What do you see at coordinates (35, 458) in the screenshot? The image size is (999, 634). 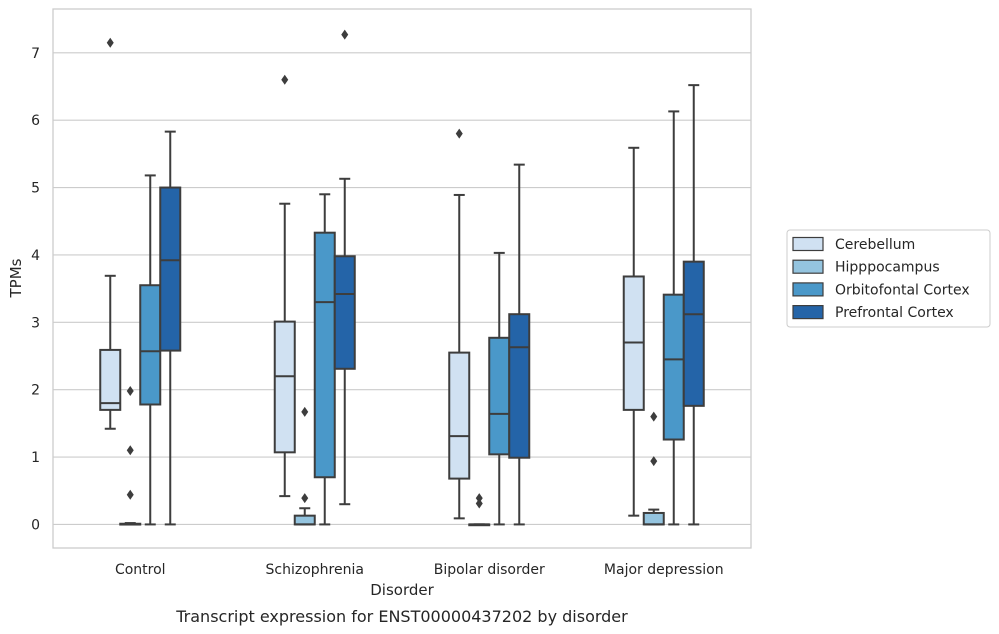 I see `y-tick-label: 1` at bounding box center [35, 458].